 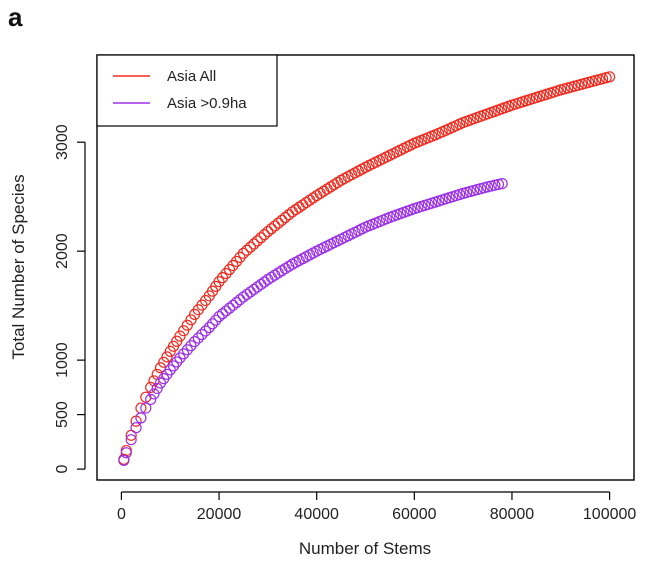 What do you see at coordinates (62, 360) in the screenshot?
I see `y-tick-label: 1000` at bounding box center [62, 360].